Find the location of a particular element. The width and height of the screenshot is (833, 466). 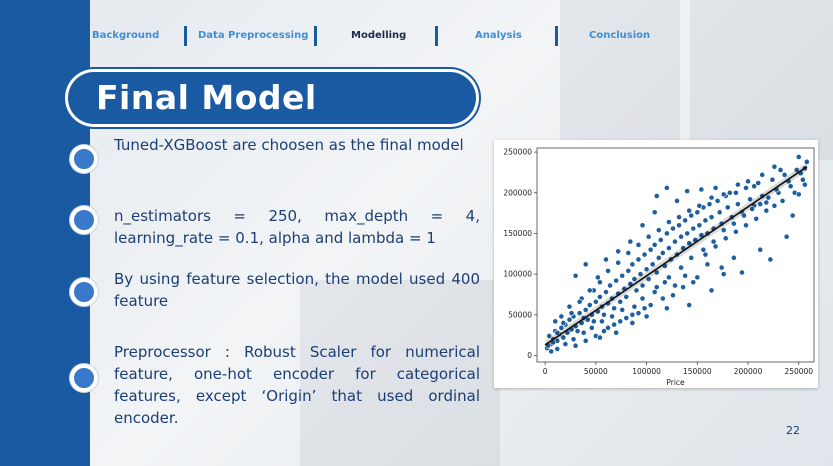

nav-item-analysis: Analysis is located at coordinates (498, 35).